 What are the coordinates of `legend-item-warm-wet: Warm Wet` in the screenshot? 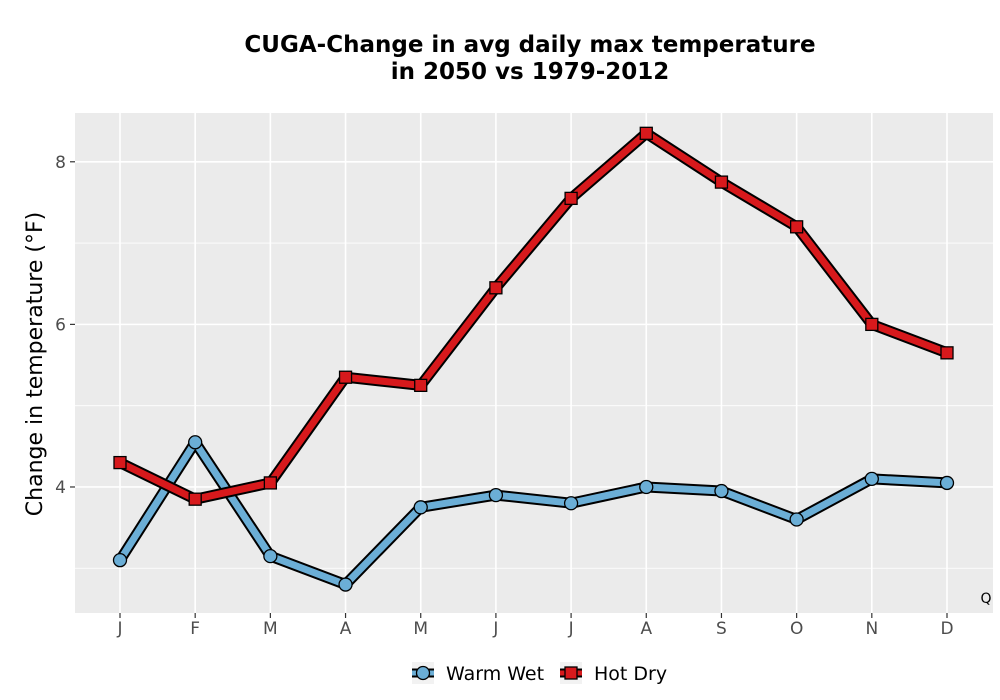 It's located at (478, 673).